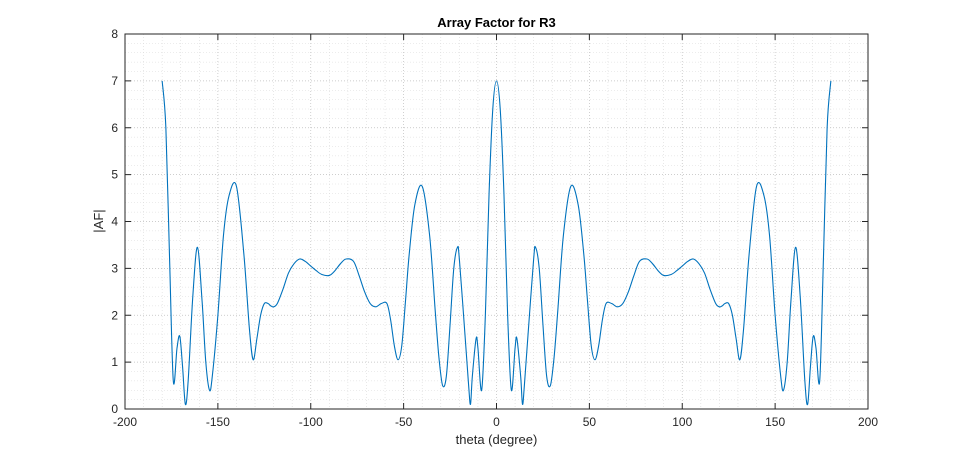 The height and width of the screenshot is (464, 959). Describe the element at coordinates (114, 175) in the screenshot. I see `y-tick-label: 5` at that location.